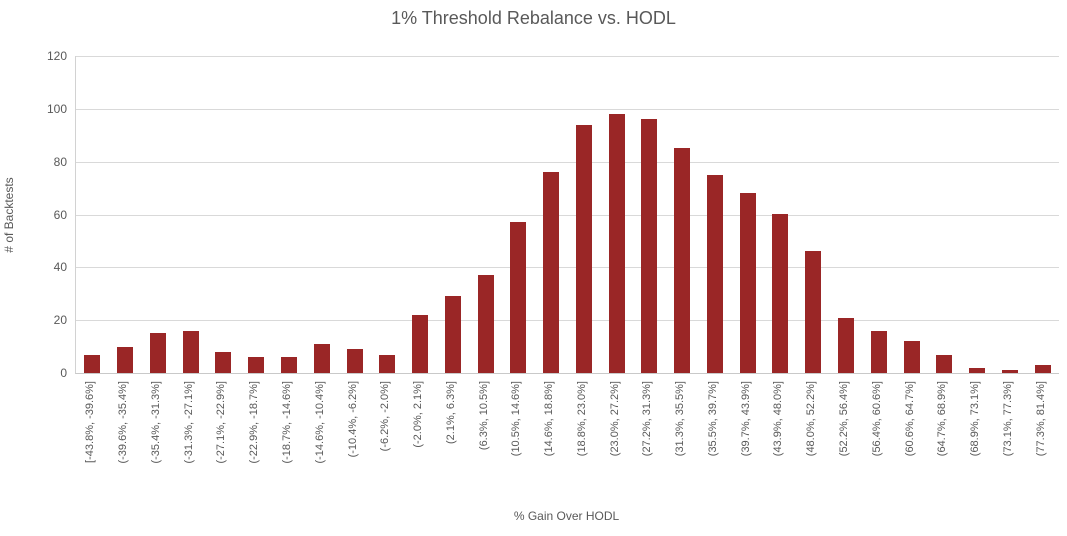 Image resolution: width=1067 pixels, height=536 pixels. I want to click on x-tick-label: (23.0%, 27.2%], so click(614, 419).